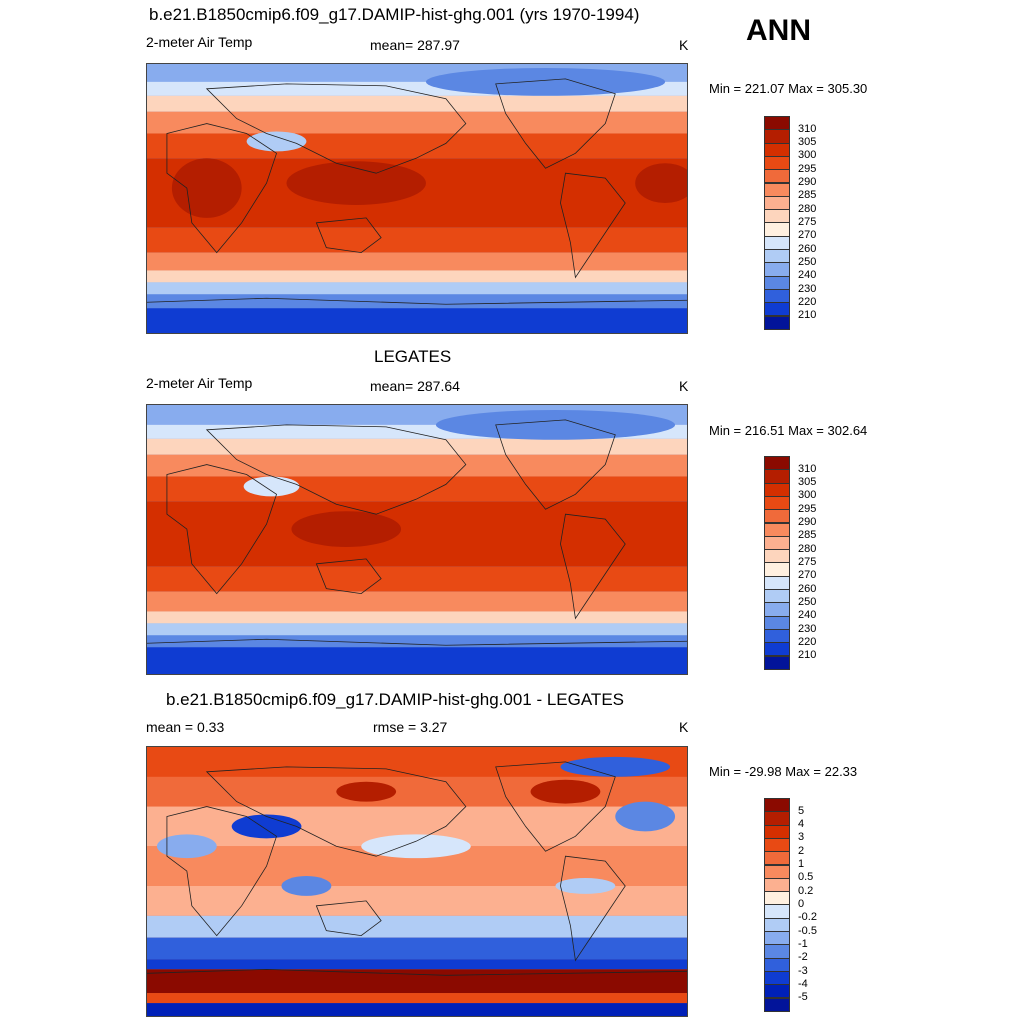  I want to click on panel2-mean-label: mean= 287.64, so click(415, 386).